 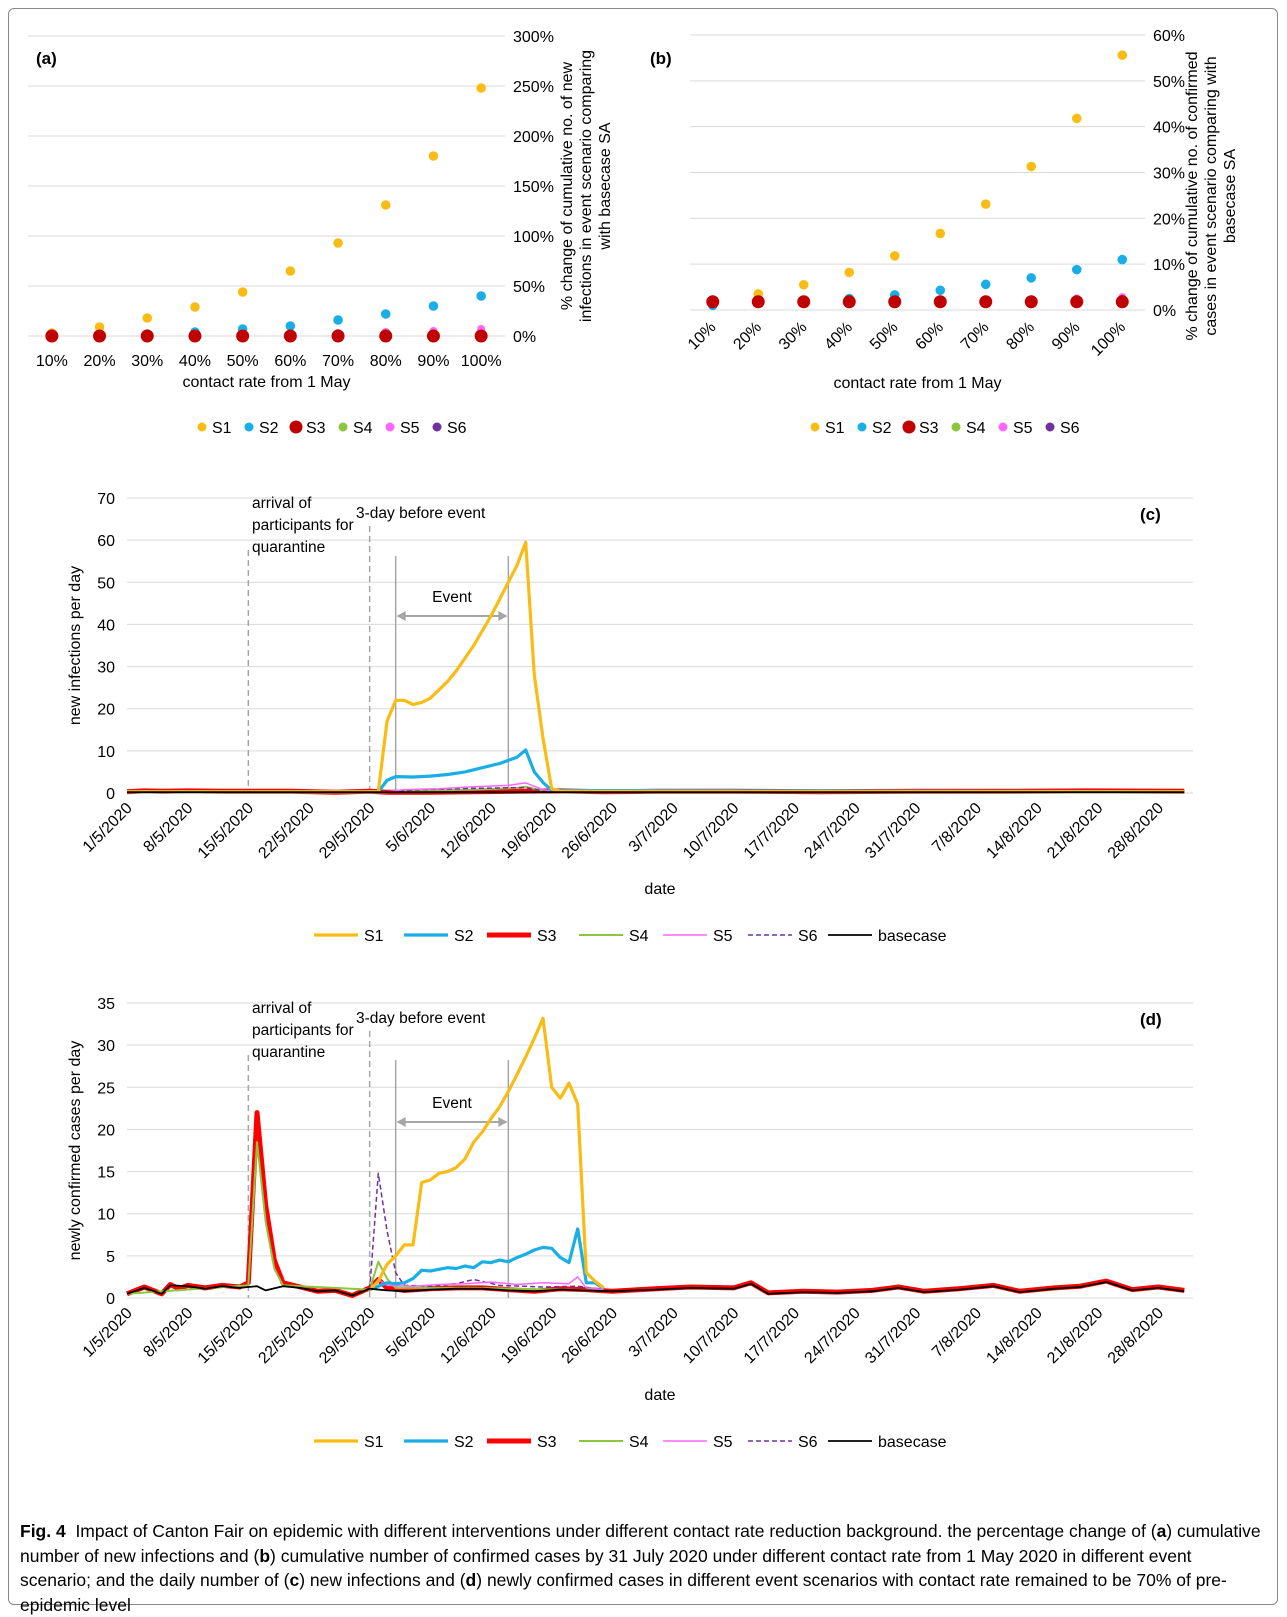 What do you see at coordinates (106, 710) in the screenshot?
I see `y-tick-label: 20` at bounding box center [106, 710].